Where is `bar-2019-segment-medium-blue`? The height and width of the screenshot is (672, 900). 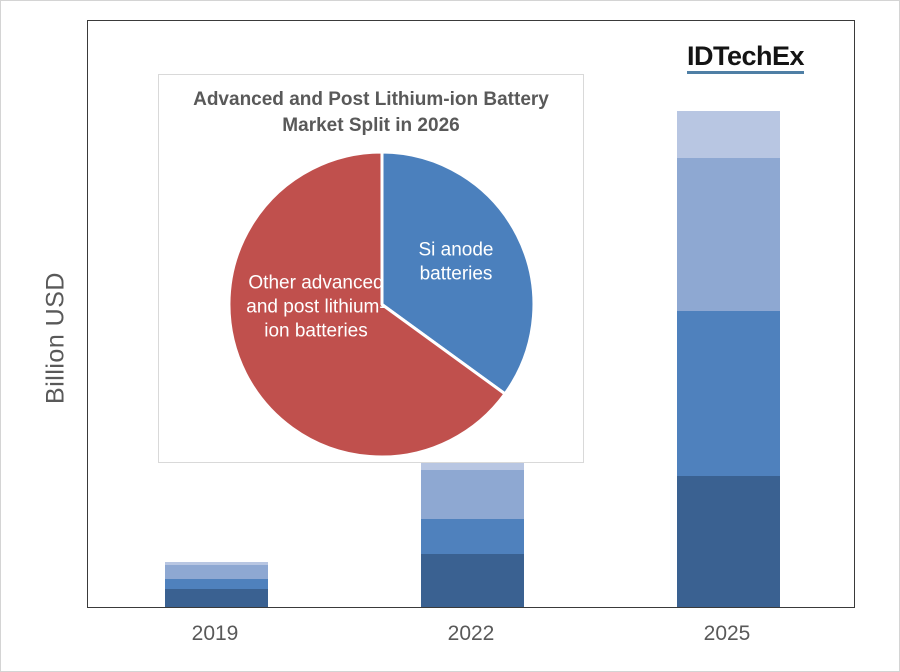
bar-2019-segment-medium-blue is located at coordinates (216, 583).